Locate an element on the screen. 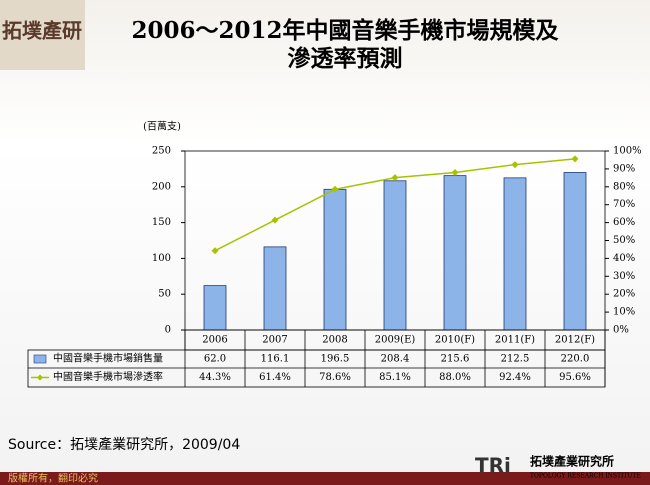 The width and height of the screenshot is (650, 485). logo: 拓墣產研 is located at coordinates (42, 31).